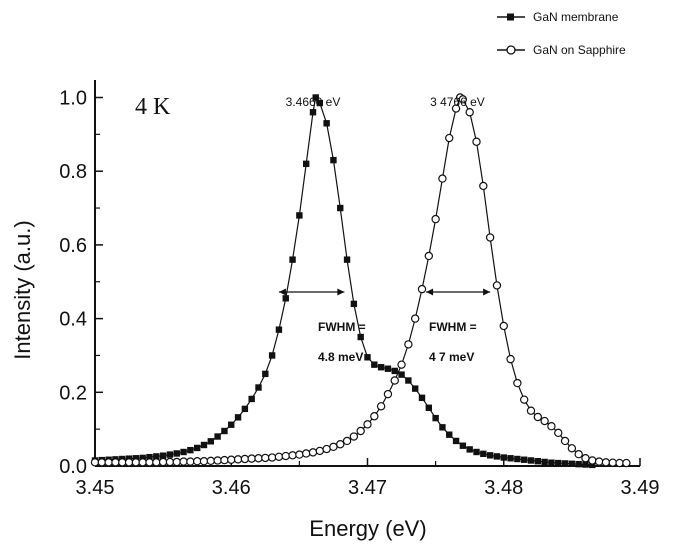 The height and width of the screenshot is (550, 694). I want to click on y-tick-label: 0.4, so click(73, 320).